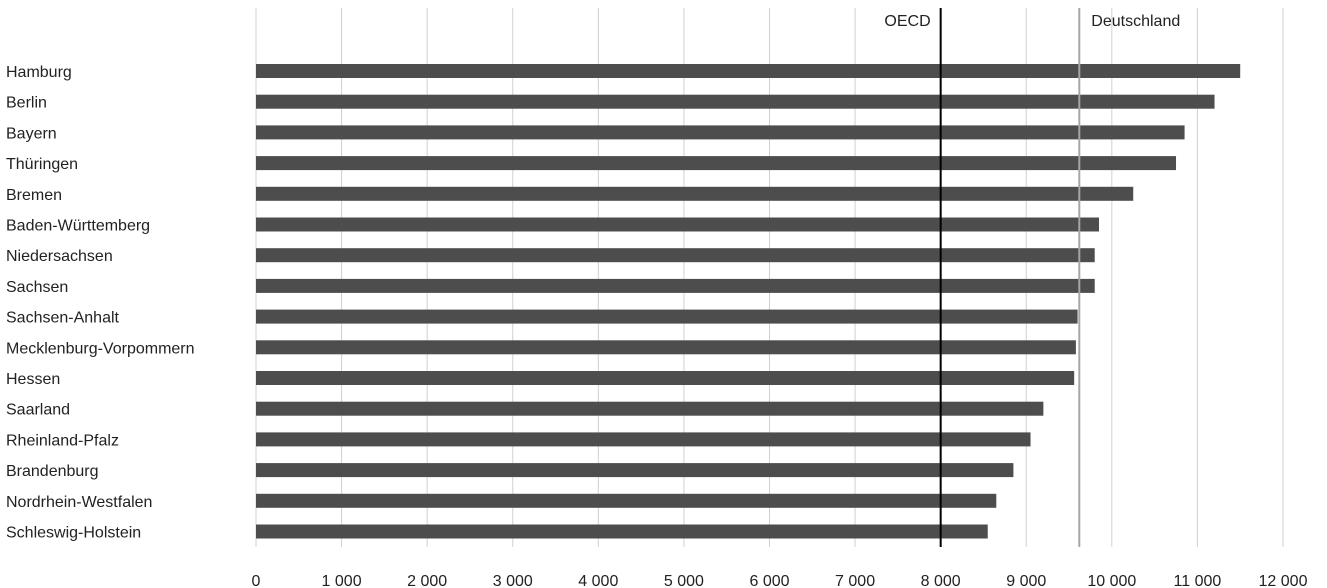 The image size is (1327, 588). I want to click on x-tick-label: 7 000, so click(855, 580).